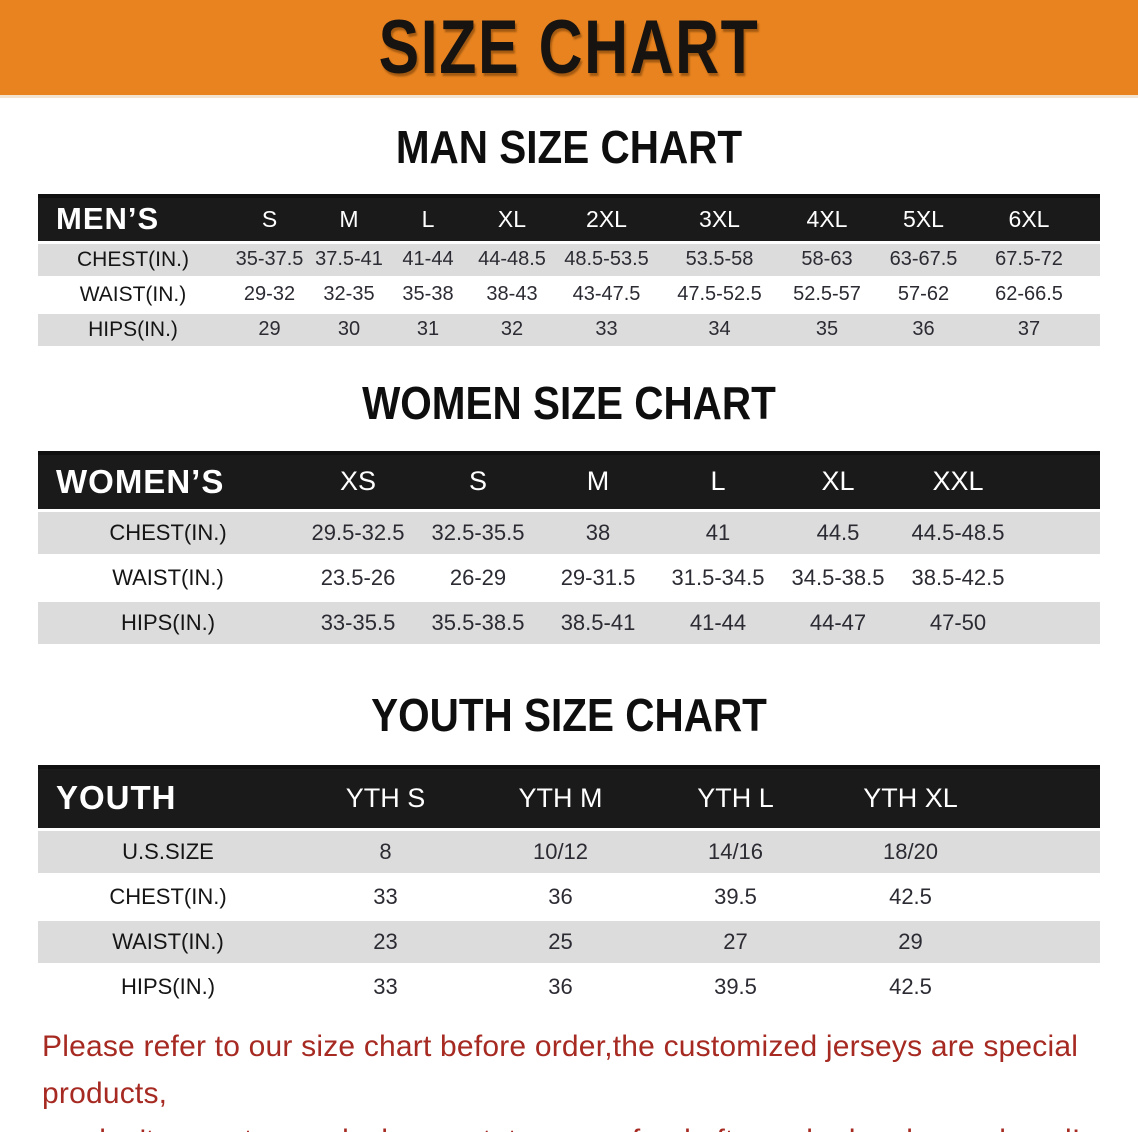 Image resolution: width=1138 pixels, height=1132 pixels. I want to click on measurement-row: WAIST(IN.) 23 25 27 29, so click(569, 942).